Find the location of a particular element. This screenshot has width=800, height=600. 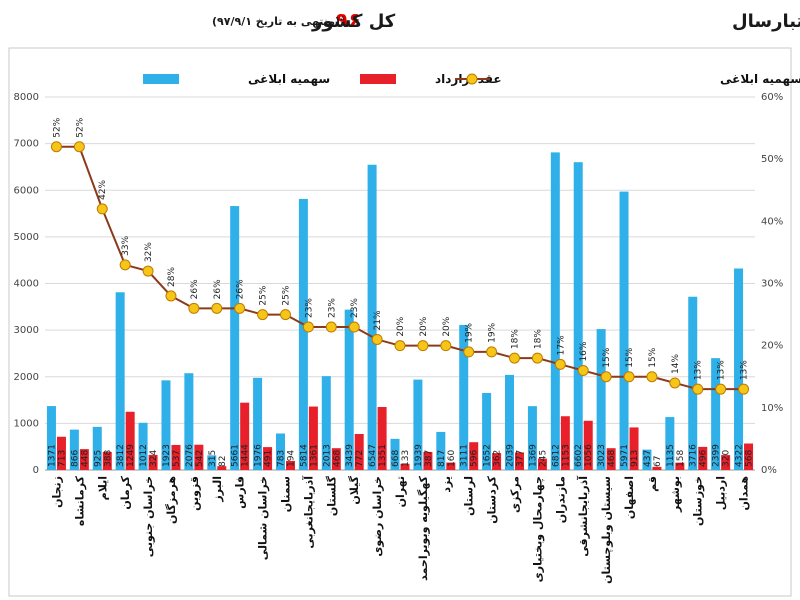

bar-contract-label: 1361 is located at coordinates (314, 455).